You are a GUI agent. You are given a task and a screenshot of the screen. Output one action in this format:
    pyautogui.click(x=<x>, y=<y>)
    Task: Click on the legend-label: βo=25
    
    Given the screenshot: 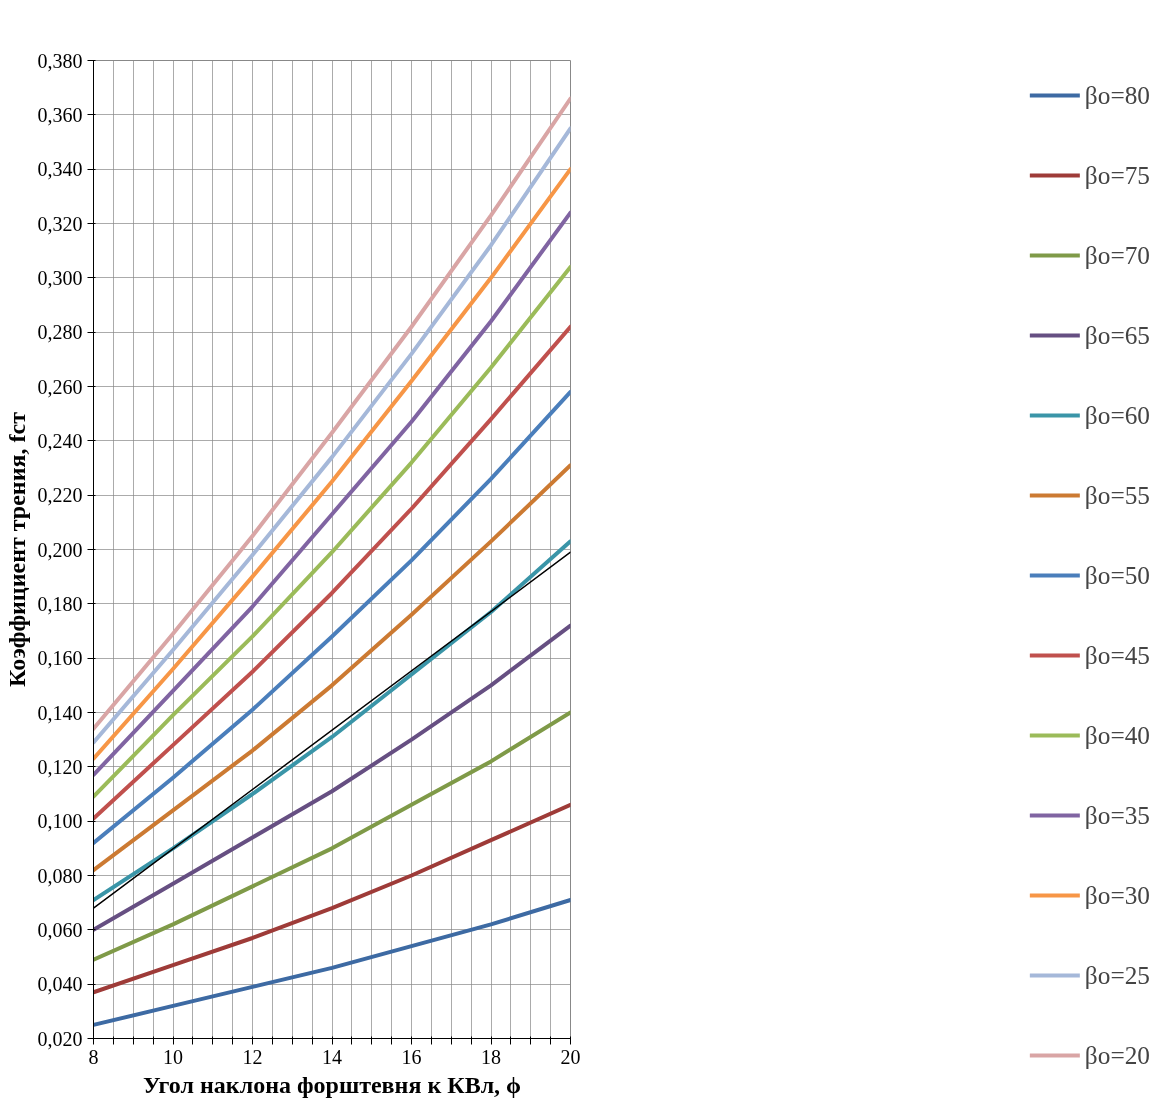 What is the action you would take?
    pyautogui.click(x=1117, y=975)
    